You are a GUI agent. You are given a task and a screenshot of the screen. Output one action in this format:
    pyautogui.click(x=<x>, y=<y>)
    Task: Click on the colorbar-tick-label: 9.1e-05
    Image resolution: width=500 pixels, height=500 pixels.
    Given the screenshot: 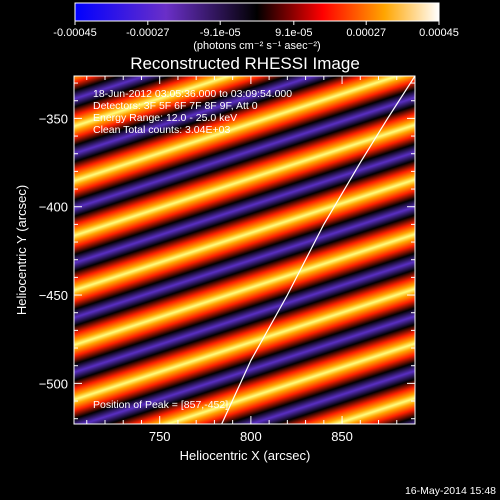 What is the action you would take?
    pyautogui.click(x=293, y=33)
    